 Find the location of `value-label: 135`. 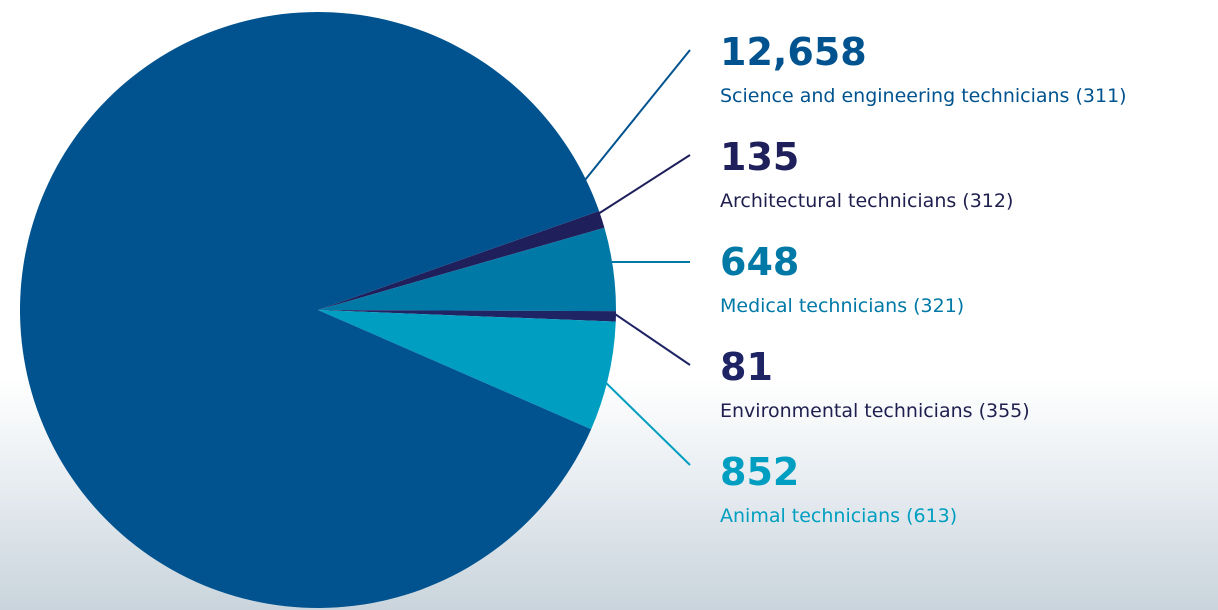

value-label: 135 is located at coordinates (759, 157).